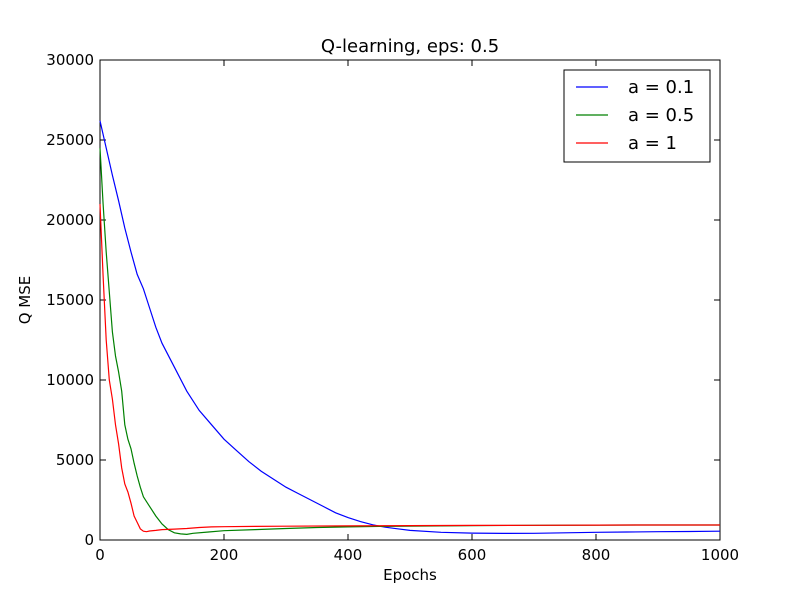 This screenshot has width=800, height=600. I want to click on chart-title: Q-learning, eps: 0.5, so click(410, 46).